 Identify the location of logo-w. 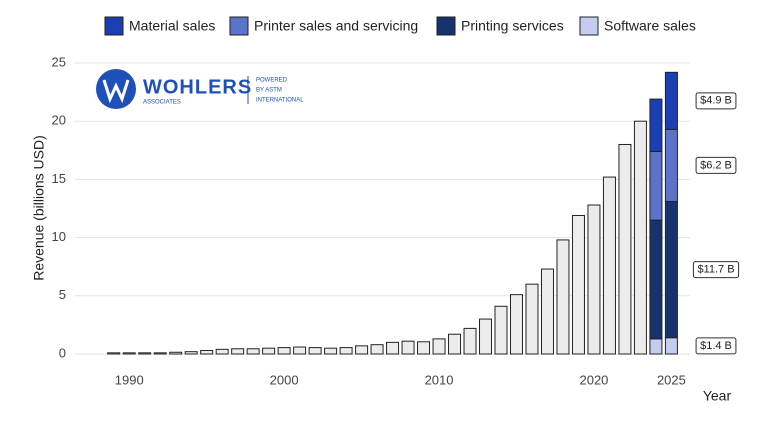
(116, 91).